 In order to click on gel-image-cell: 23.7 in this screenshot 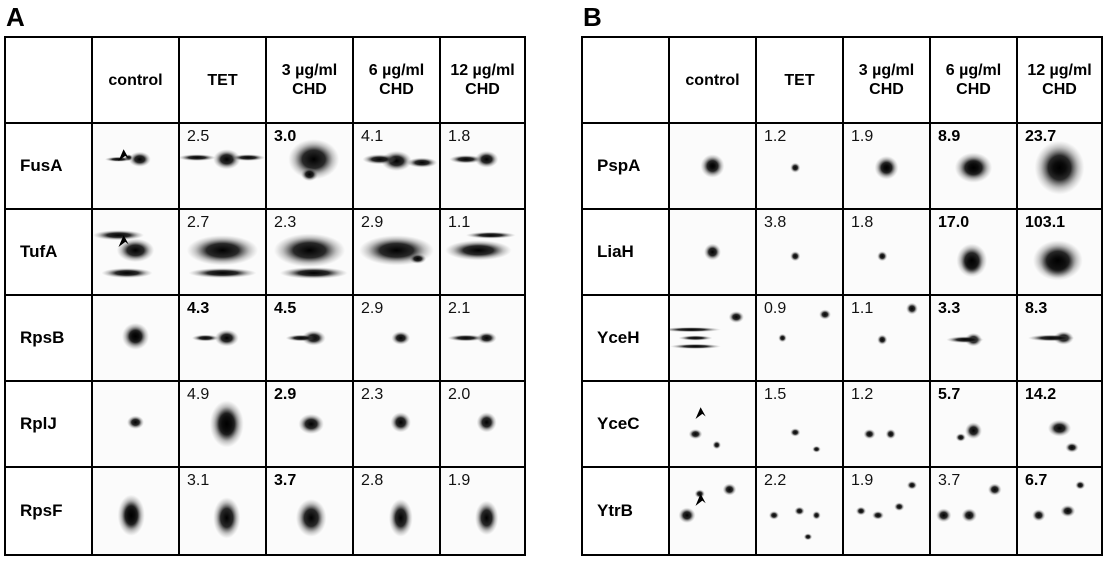, I will do `click(1059, 167)`.